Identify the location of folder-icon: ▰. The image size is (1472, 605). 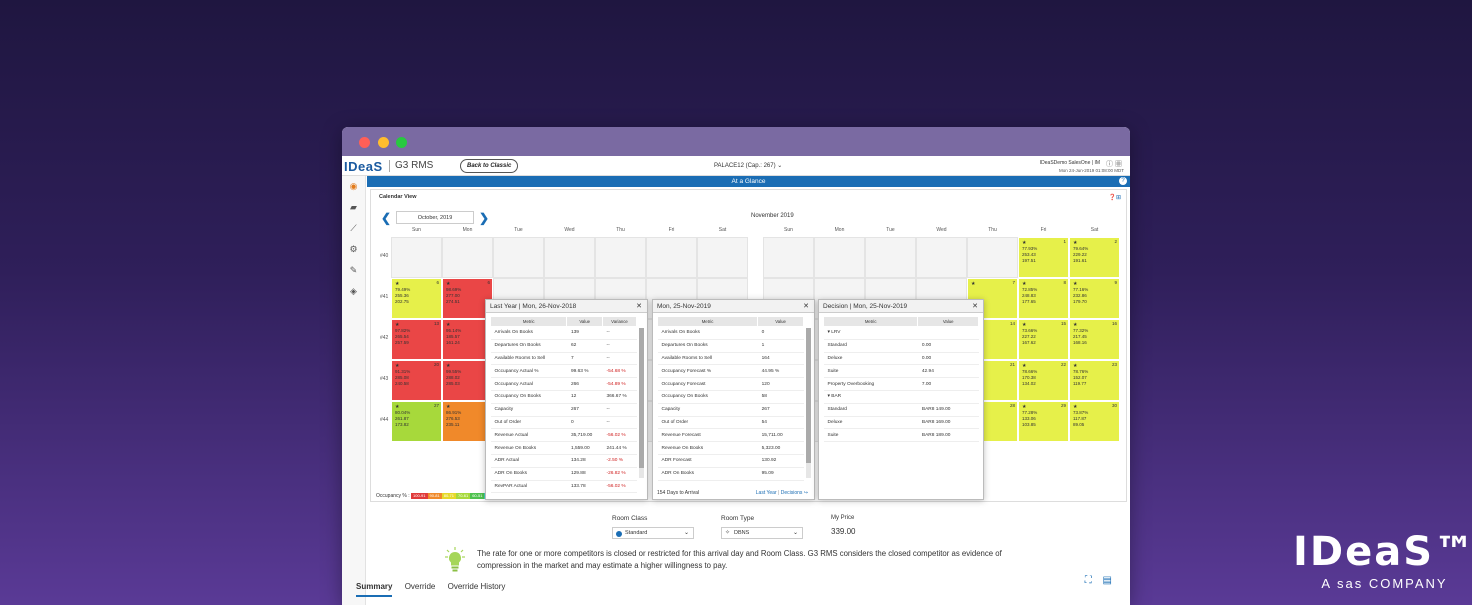
(353, 207).